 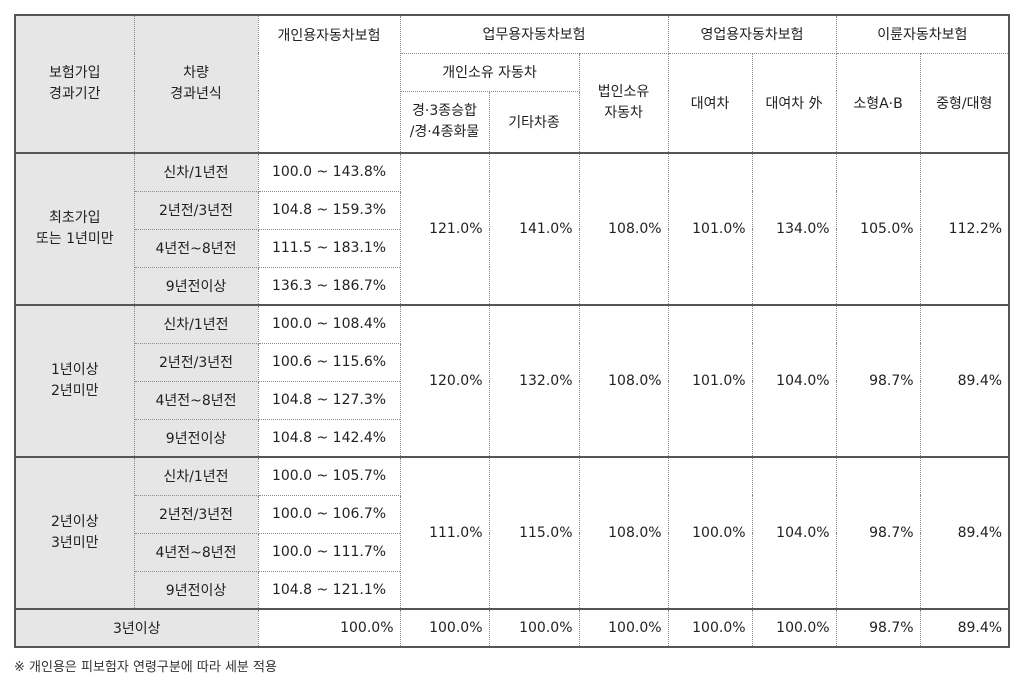 I want to click on personal-rate: 104.8 ~ 121.1%, so click(x=329, y=590).